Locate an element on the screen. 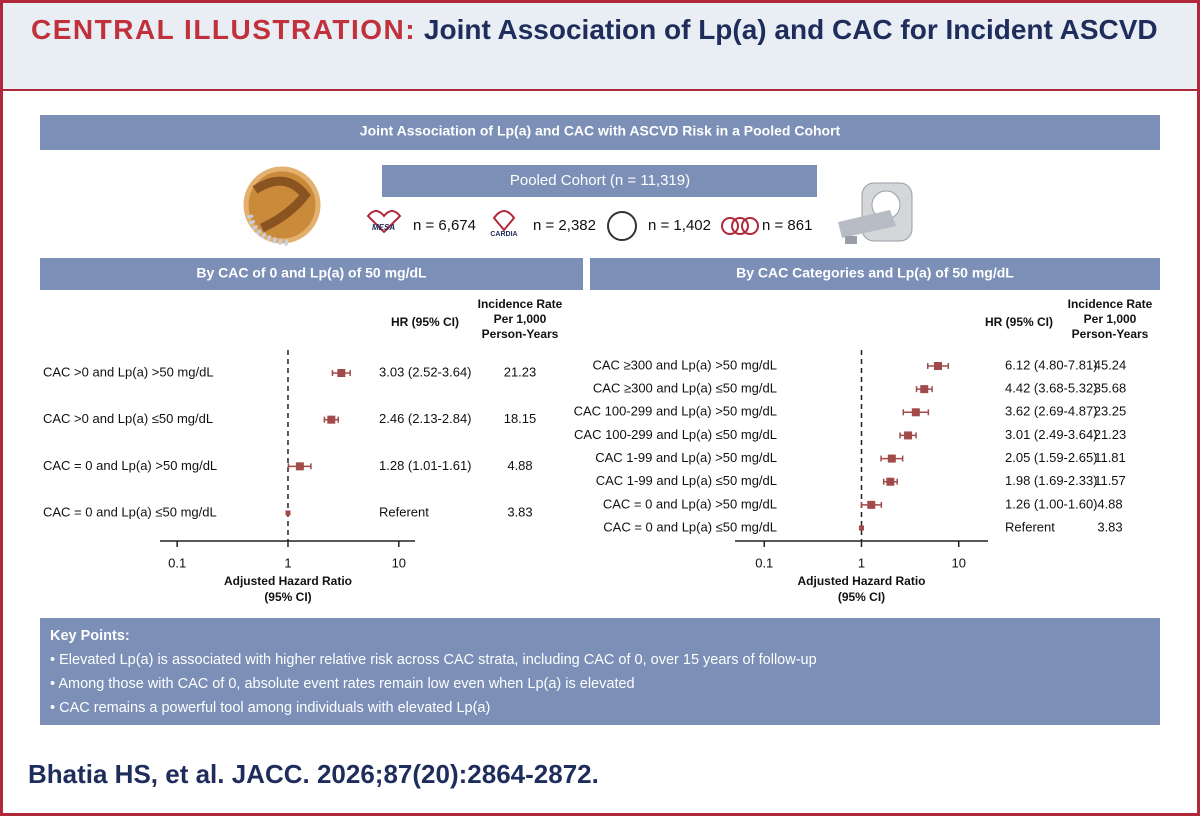 The image size is (1200, 816). row-label: CAC 100-299 and Lp(a) ≤50 mg/dL is located at coordinates (675, 434).